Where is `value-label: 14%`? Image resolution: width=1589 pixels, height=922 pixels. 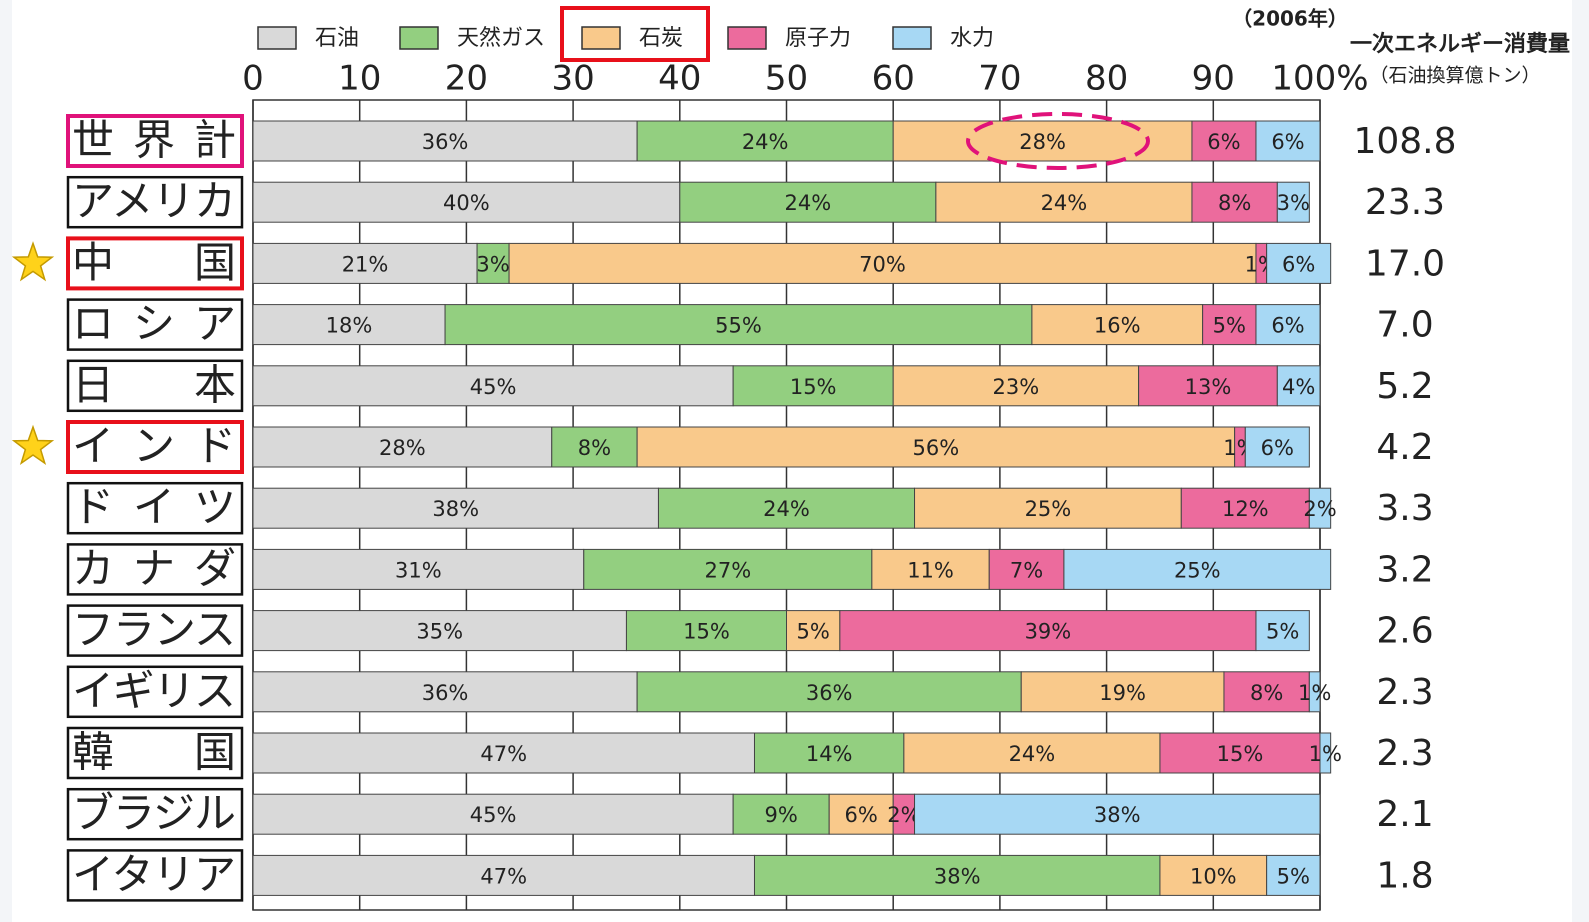
value-label: 14% is located at coordinates (829, 754).